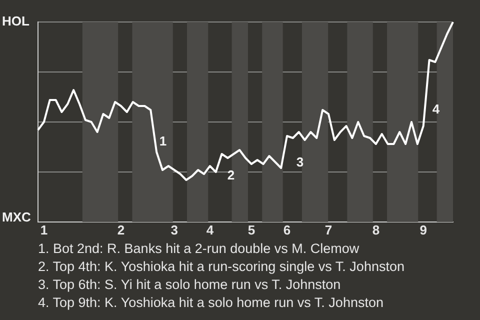  I want to click on x-tick-label: 6, so click(287, 230).